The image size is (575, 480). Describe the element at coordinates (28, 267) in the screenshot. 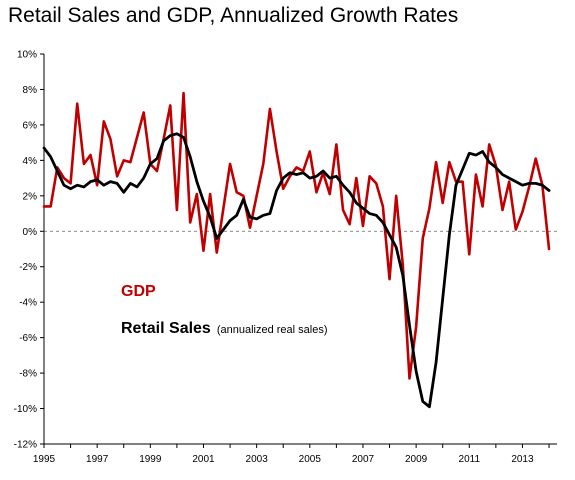

I see `y-tick-label: -2%` at that location.